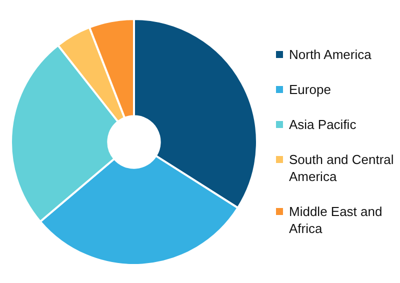 The height and width of the screenshot is (283, 400). I want to click on legend-label: Middle East and Africa, so click(336, 220).